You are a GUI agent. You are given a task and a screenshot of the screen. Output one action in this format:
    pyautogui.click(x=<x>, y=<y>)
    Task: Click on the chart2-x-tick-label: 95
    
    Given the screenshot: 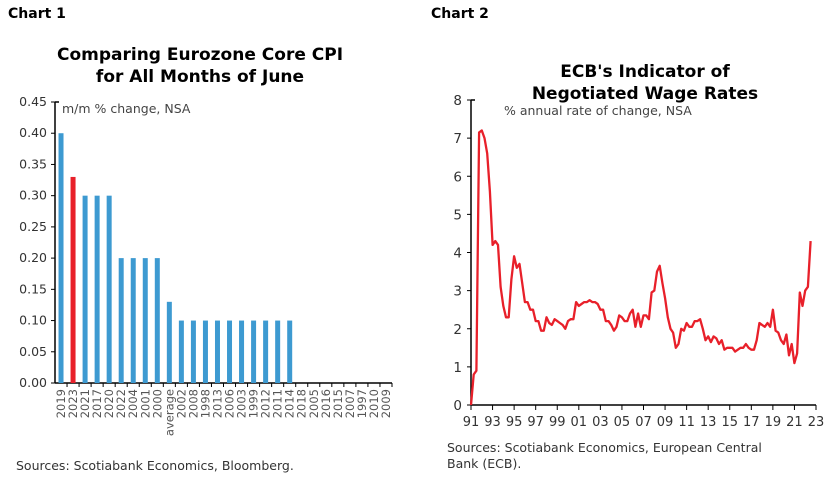 What is the action you would take?
    pyautogui.click(x=514, y=422)
    